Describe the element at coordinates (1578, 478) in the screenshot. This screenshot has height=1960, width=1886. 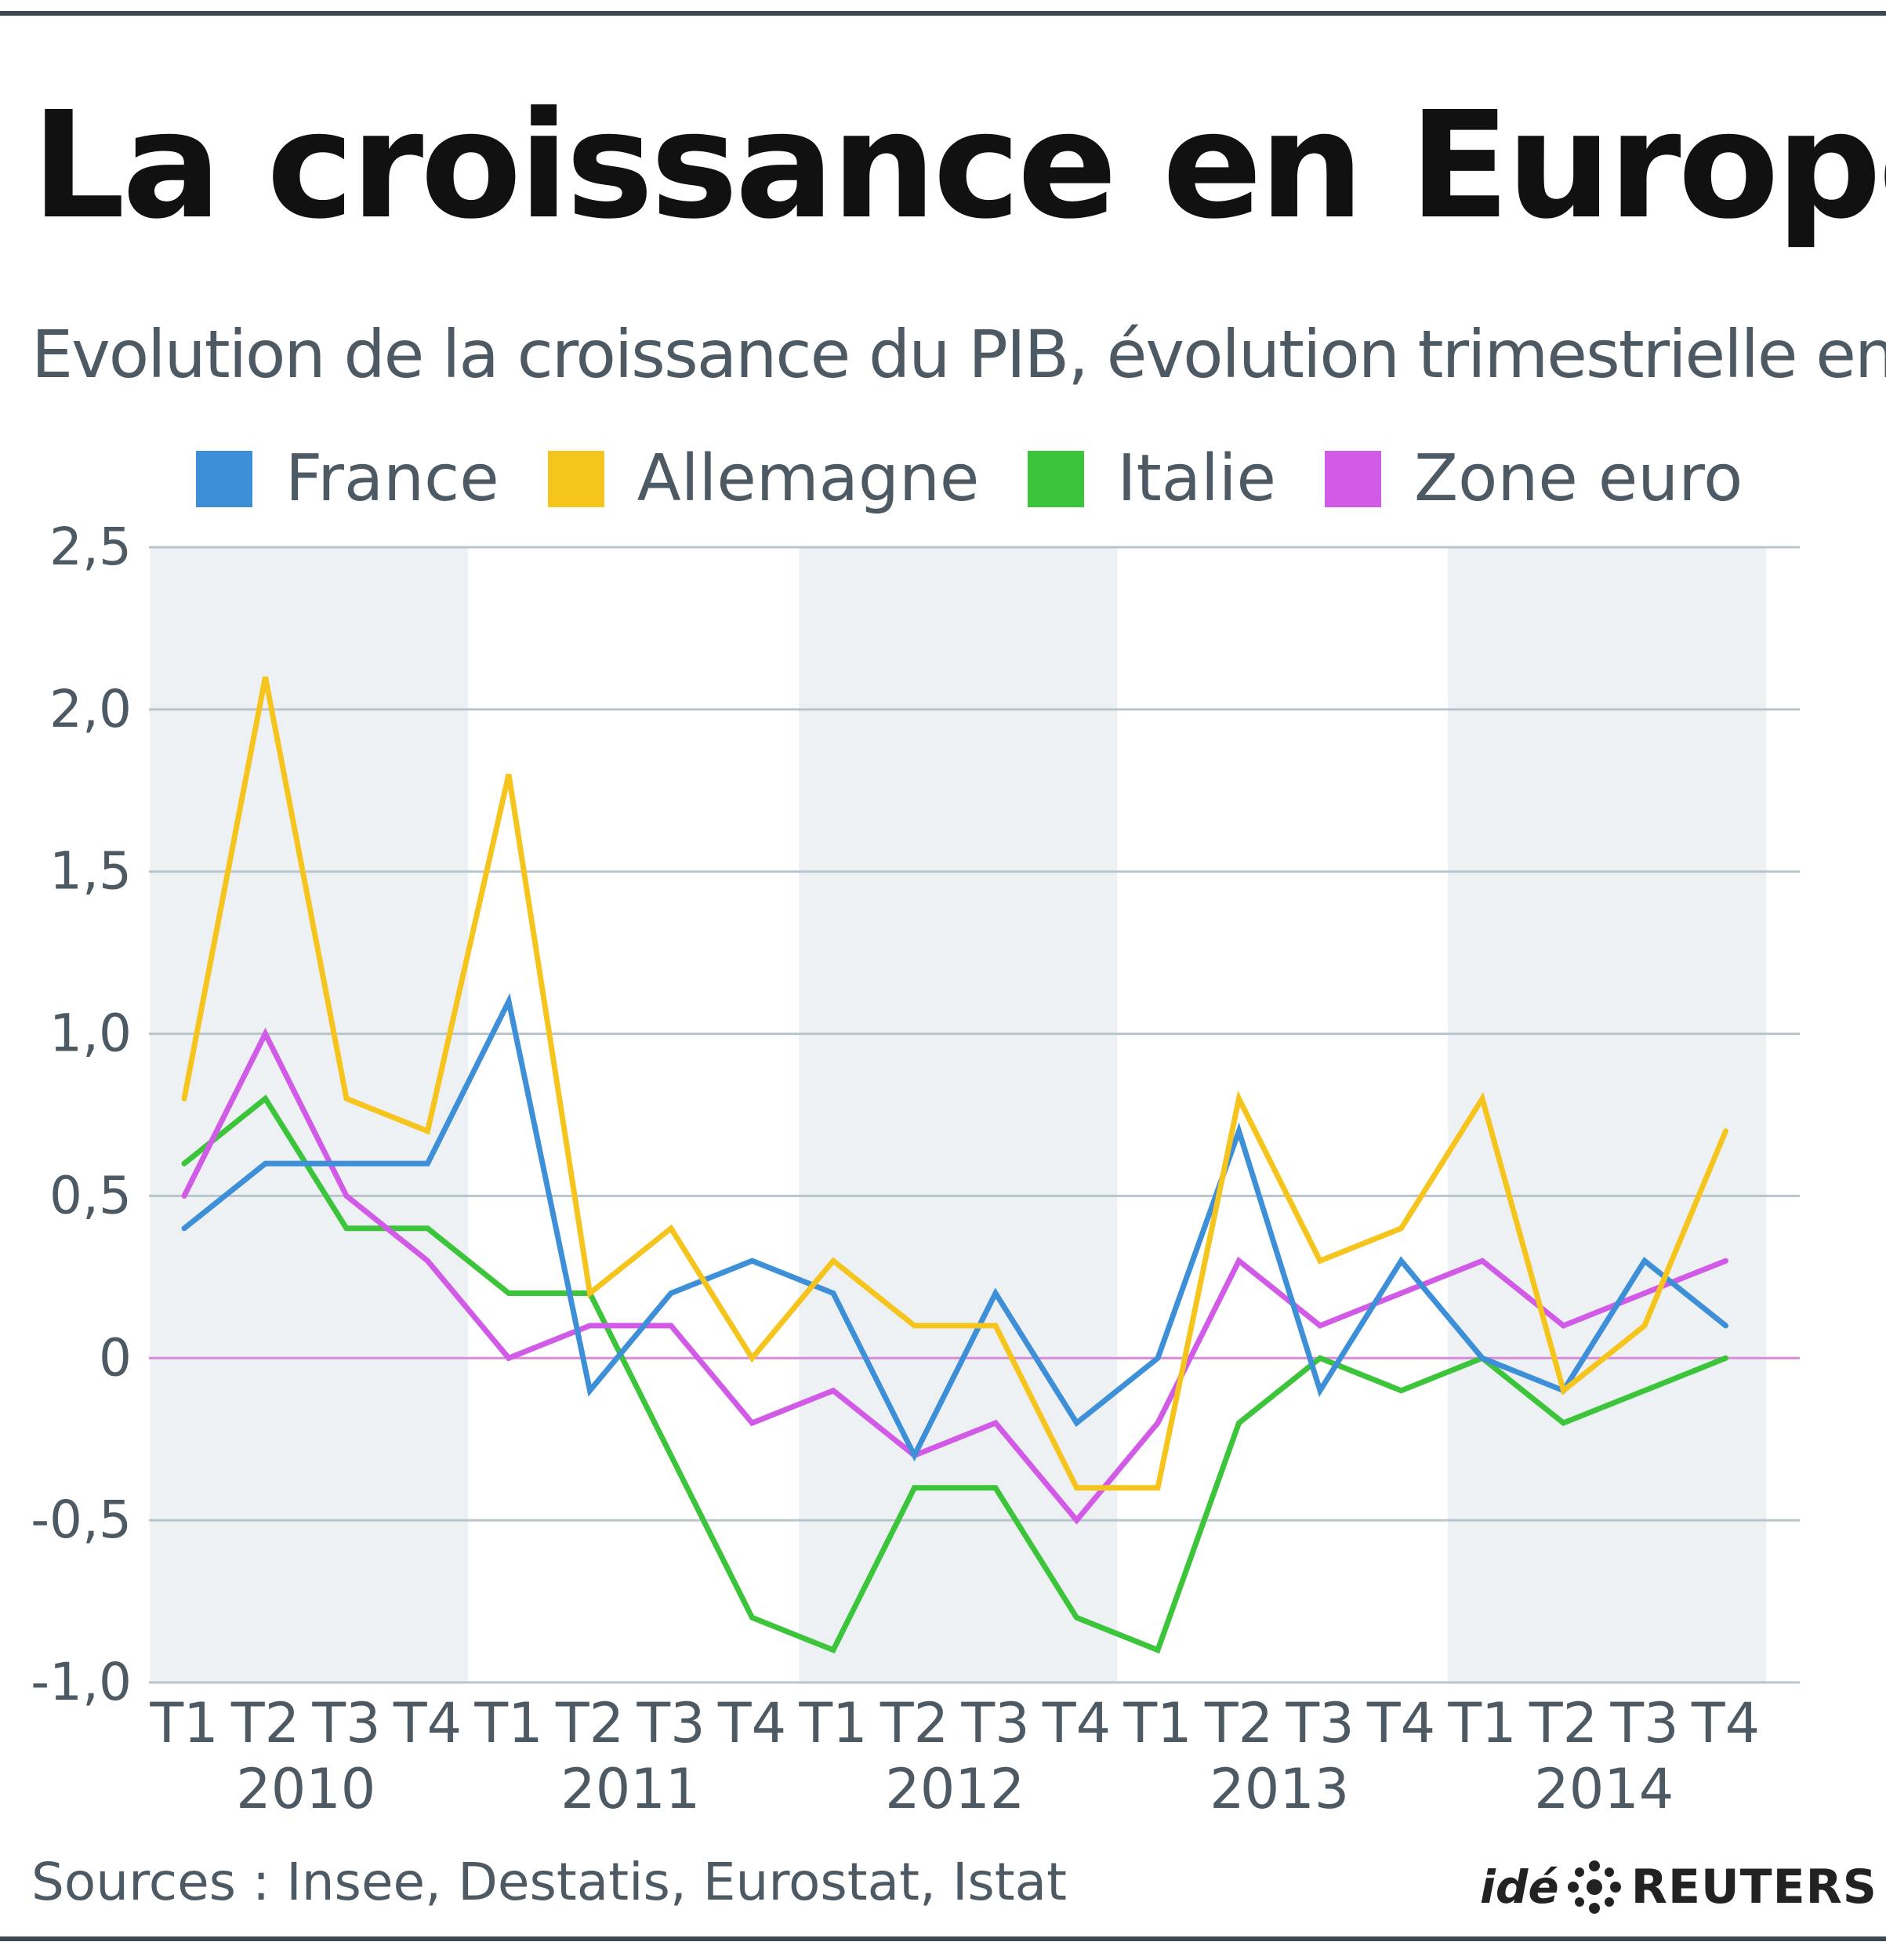
I see `legend-label-zone-euro: Zone euro` at that location.